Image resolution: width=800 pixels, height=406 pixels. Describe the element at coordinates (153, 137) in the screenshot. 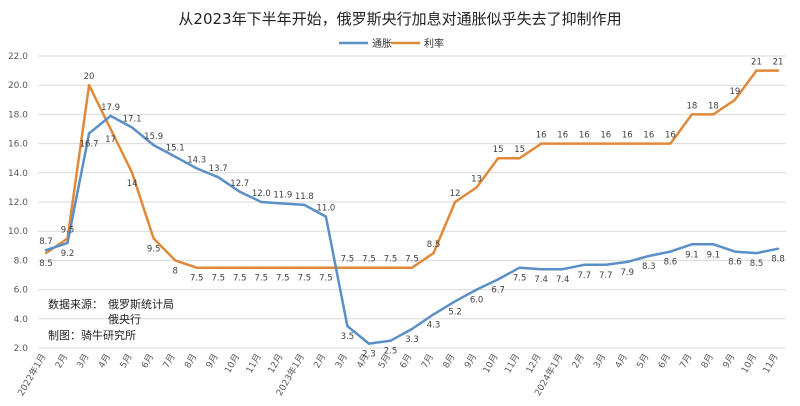

I see `data-label-inflation: 15.9` at that location.